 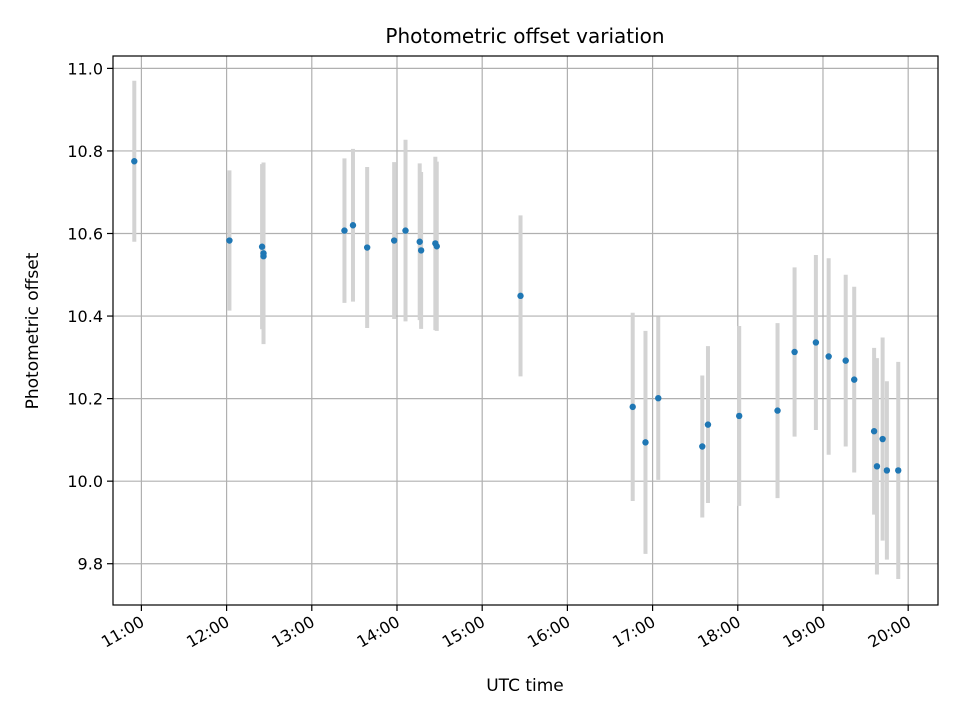 I want to click on x-axis-title: UTC time, so click(x=525, y=686).